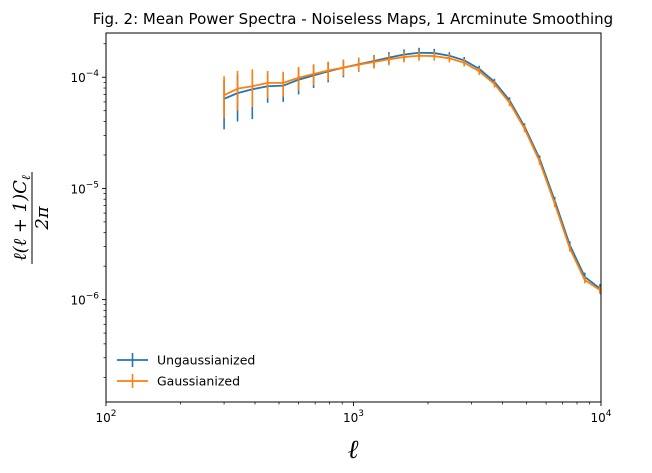  Describe the element at coordinates (42, 217) in the screenshot. I see `y-axis-label-denominator: 2π` at that location.